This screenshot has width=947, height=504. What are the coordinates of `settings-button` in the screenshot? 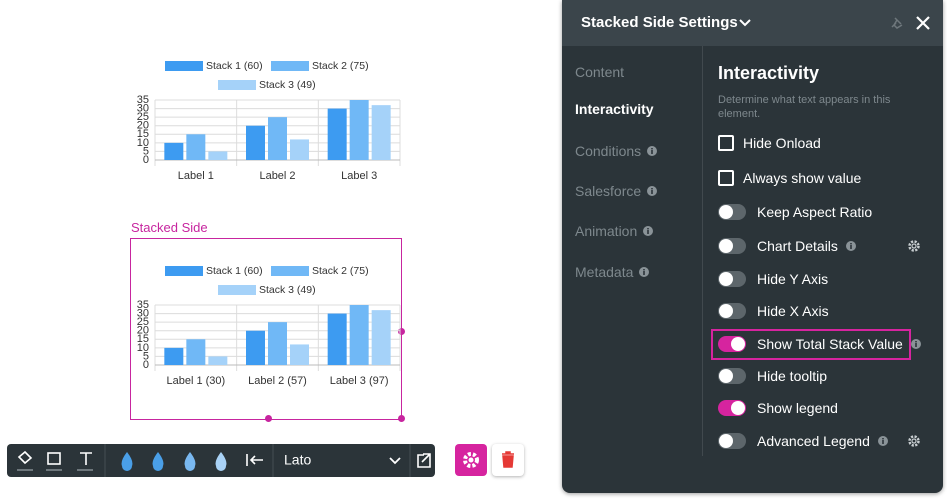 It's located at (471, 460).